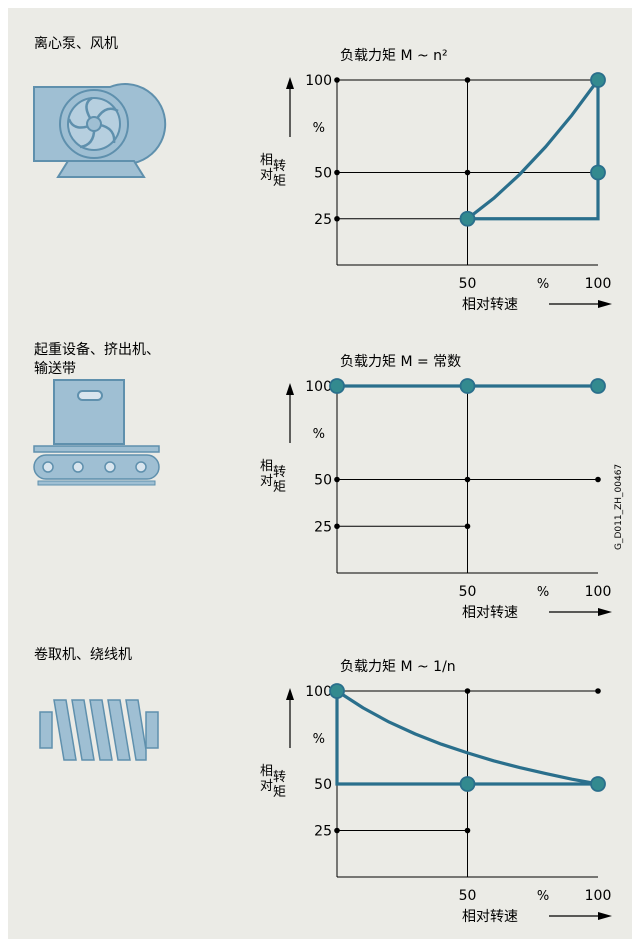 The image size is (640, 947). Describe the element at coordinates (76, 43) in the screenshot. I see `section-1-label: 离心泵、风机` at that location.